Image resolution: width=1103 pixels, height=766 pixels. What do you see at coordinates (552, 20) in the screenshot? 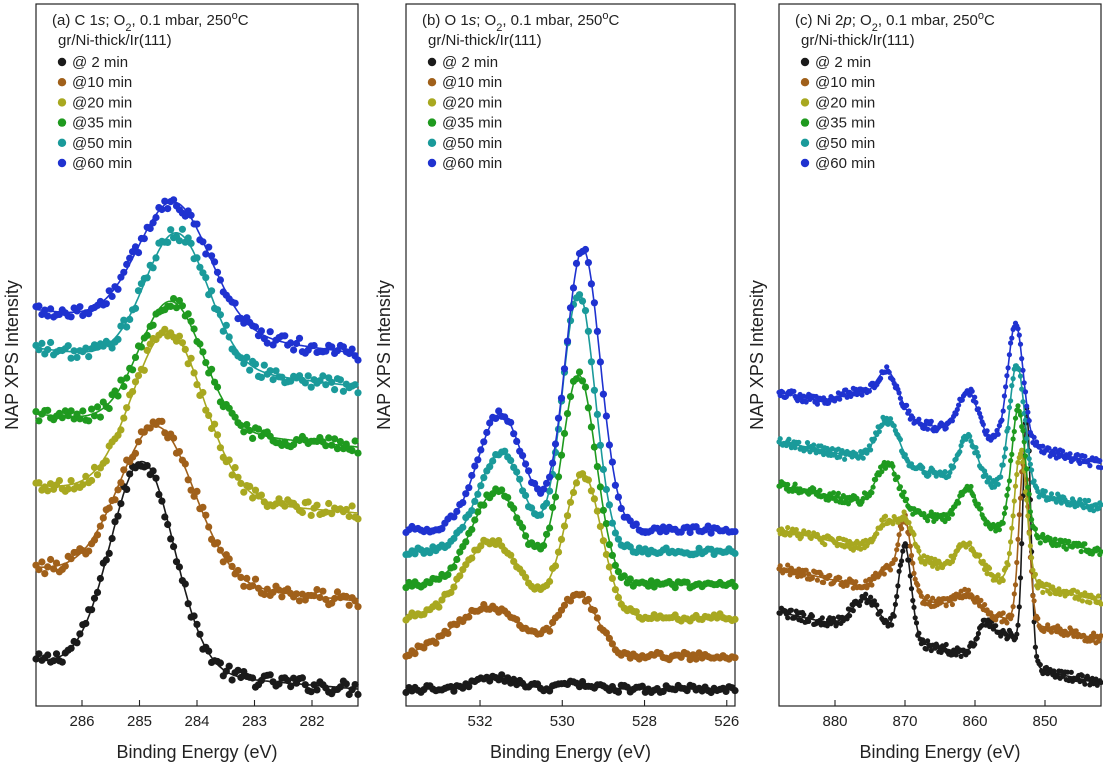
I see `panel-title-part: , 0.1 mbar, 250` at bounding box center [552, 20].